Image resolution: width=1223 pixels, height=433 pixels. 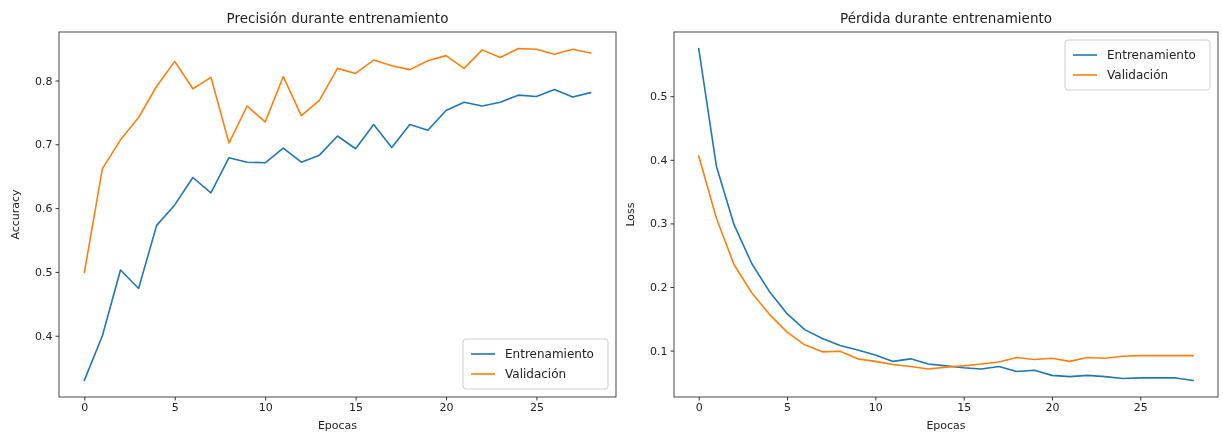 What do you see at coordinates (630, 214) in the screenshot?
I see `y-axis-title: Loss` at bounding box center [630, 214].